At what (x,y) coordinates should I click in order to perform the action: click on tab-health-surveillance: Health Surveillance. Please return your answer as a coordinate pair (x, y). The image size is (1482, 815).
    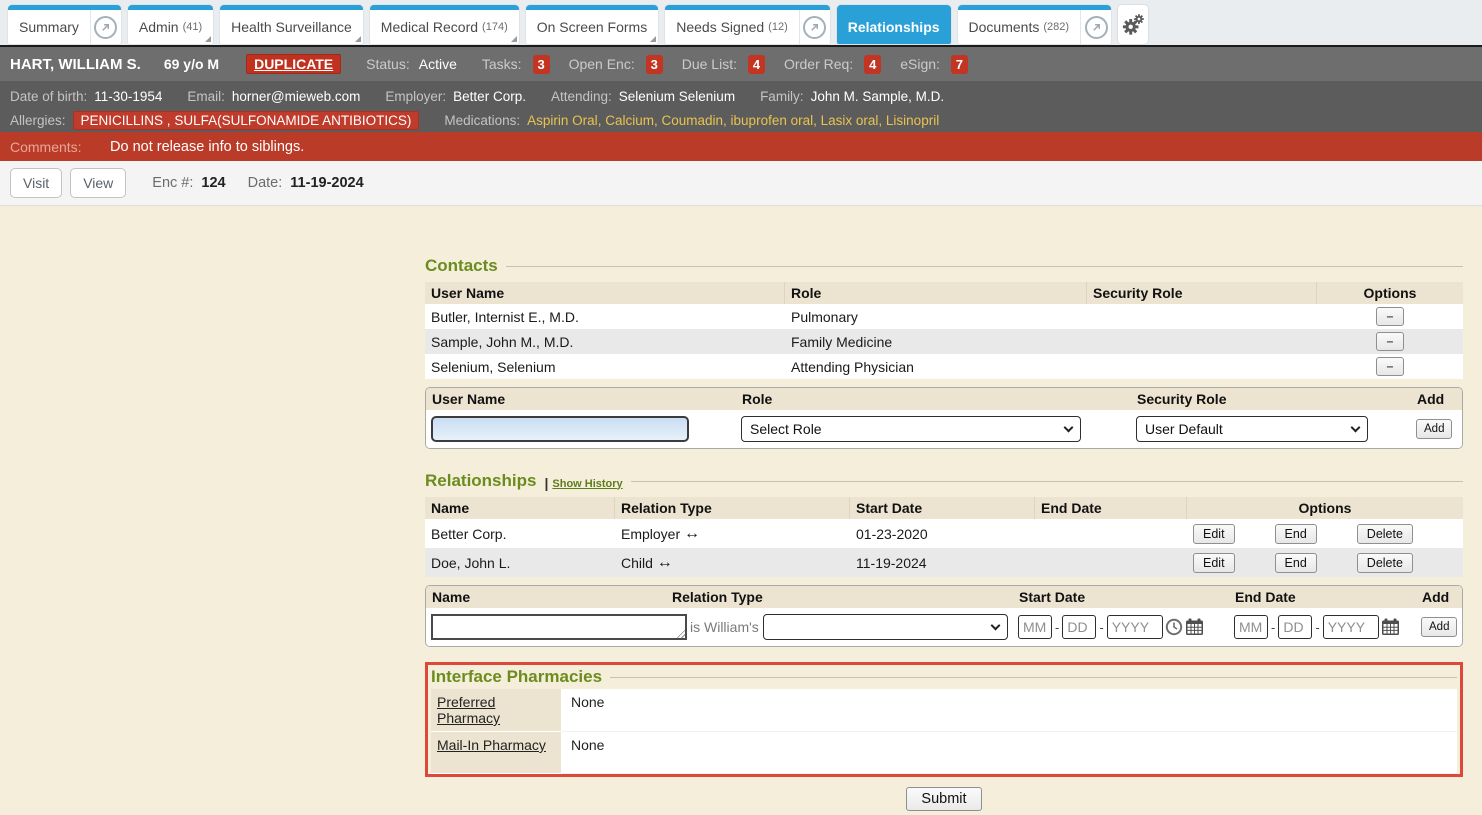
    Looking at the image, I should click on (291, 24).